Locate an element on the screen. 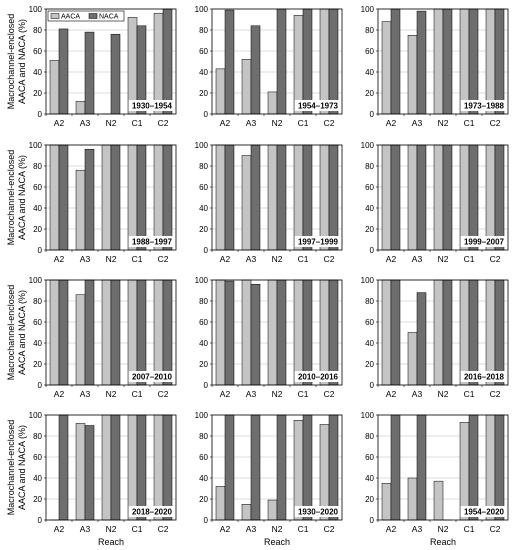 This screenshot has height=550, width=522. chart-panel: 0 20 40 60 80 100 A2 A3 N2 C1 C2 1999–2007 is located at coordinates (435, 202).